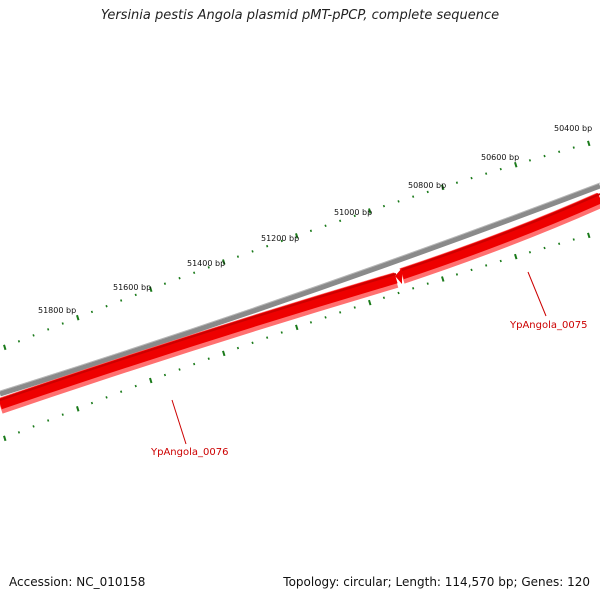  I want to click on bp-label-50400: 50400 bp, so click(573, 128).